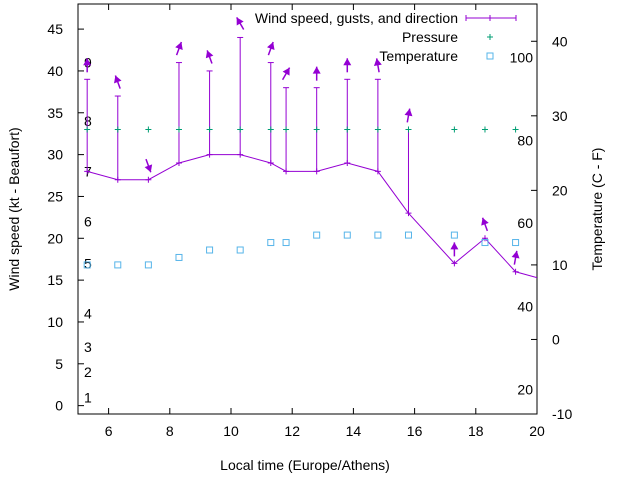  Describe the element at coordinates (55, 29) in the screenshot. I see `y-left-tick-label: 45` at that location.